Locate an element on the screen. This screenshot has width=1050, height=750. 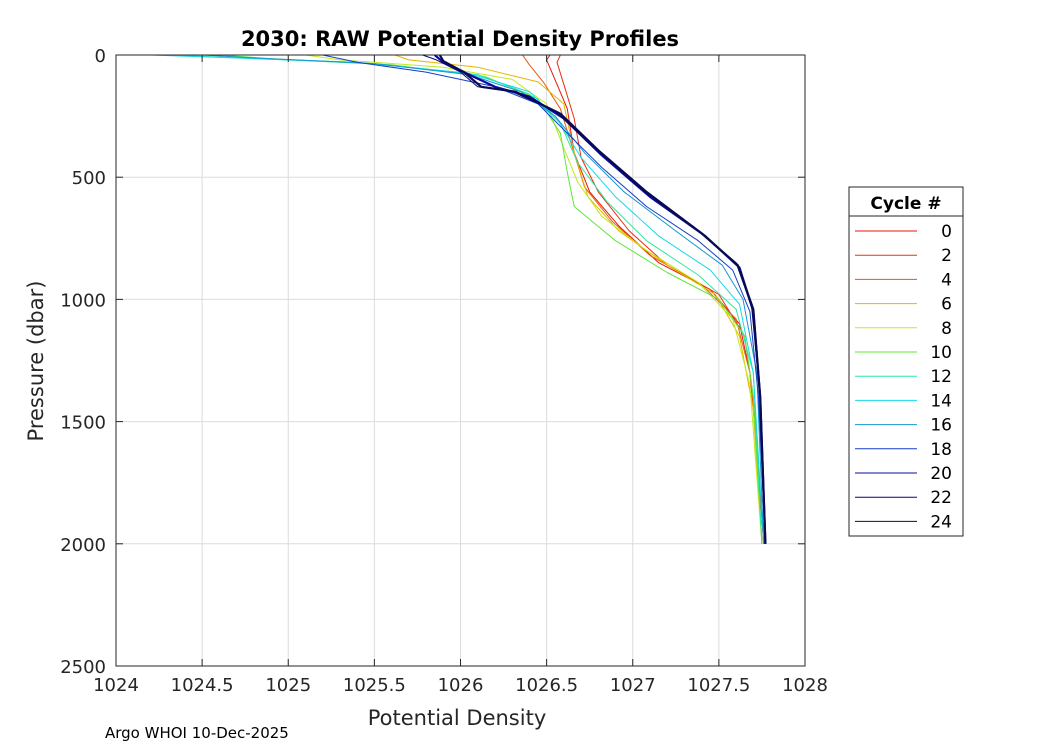
legend-label: 10 is located at coordinates (941, 353).